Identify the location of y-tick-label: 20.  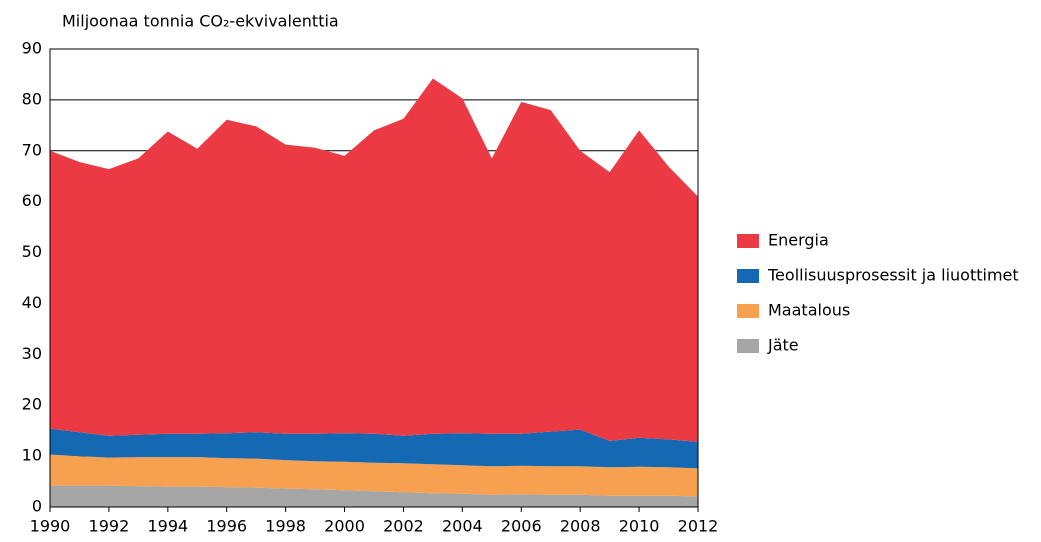
(32, 404).